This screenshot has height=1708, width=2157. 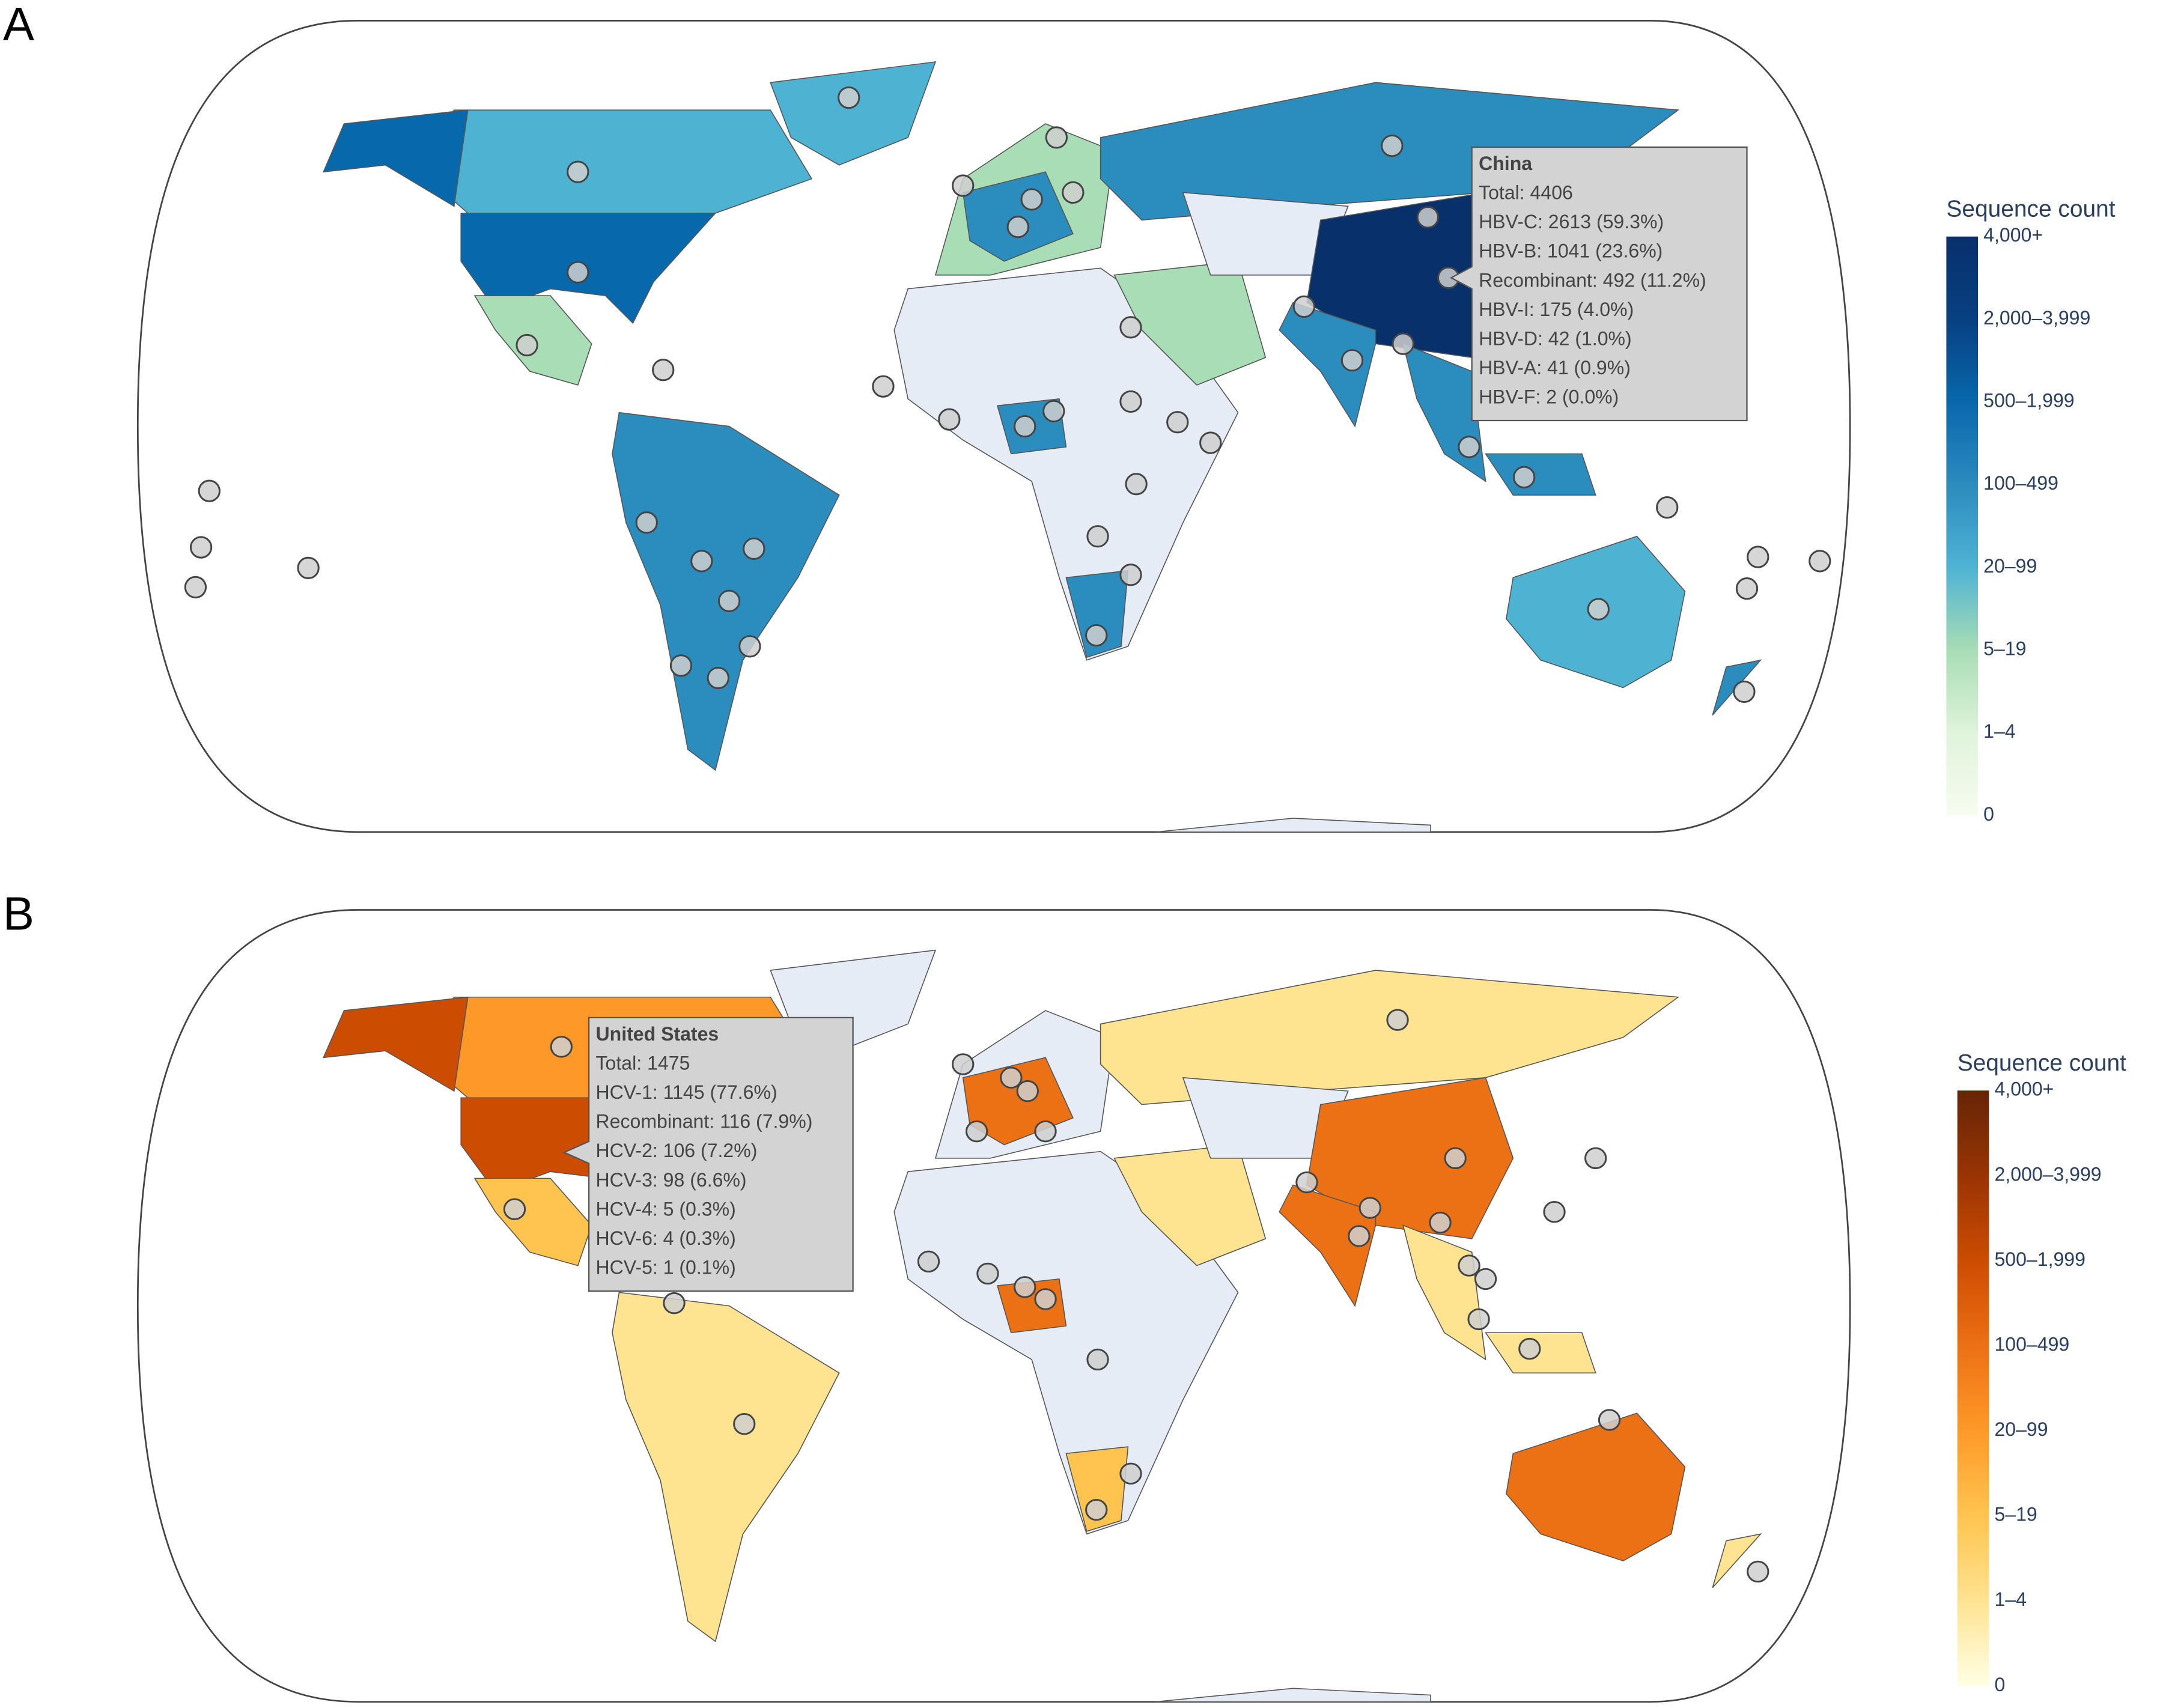 What do you see at coordinates (1598, 284) in the screenshot?
I see `tooltip-box` at bounding box center [1598, 284].